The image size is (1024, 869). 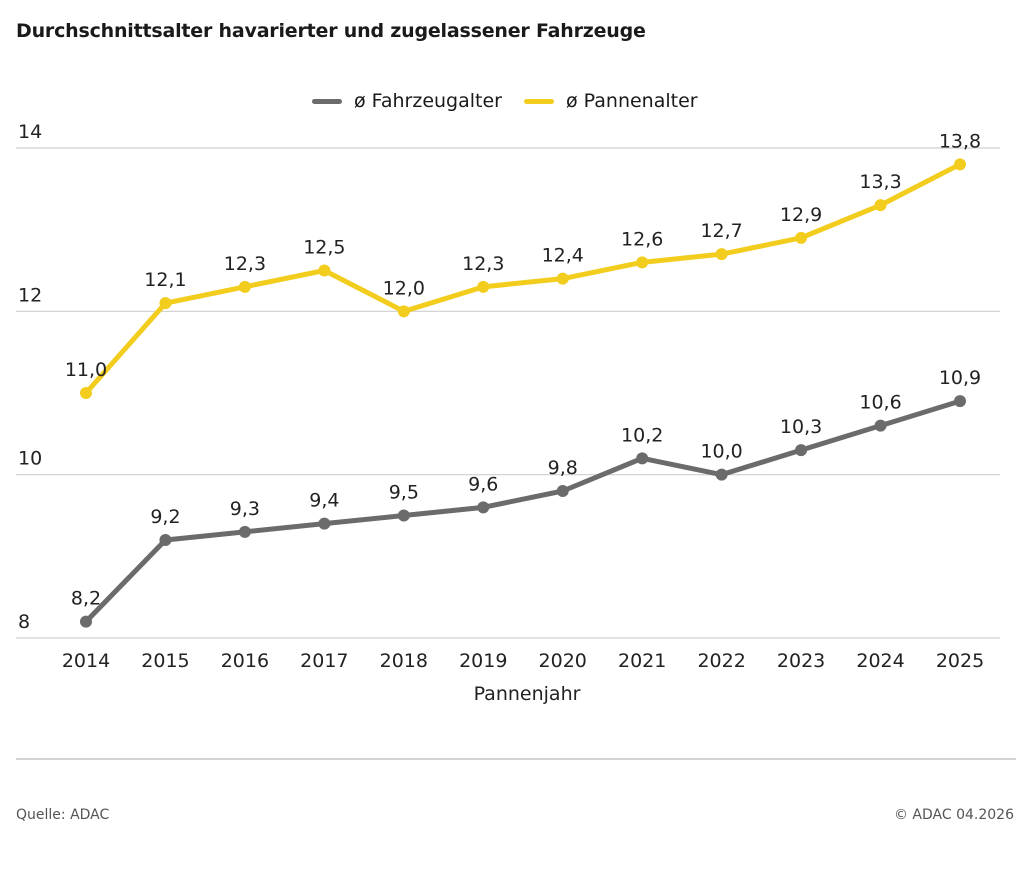 I want to click on data-label: 12,4, so click(x=563, y=256).